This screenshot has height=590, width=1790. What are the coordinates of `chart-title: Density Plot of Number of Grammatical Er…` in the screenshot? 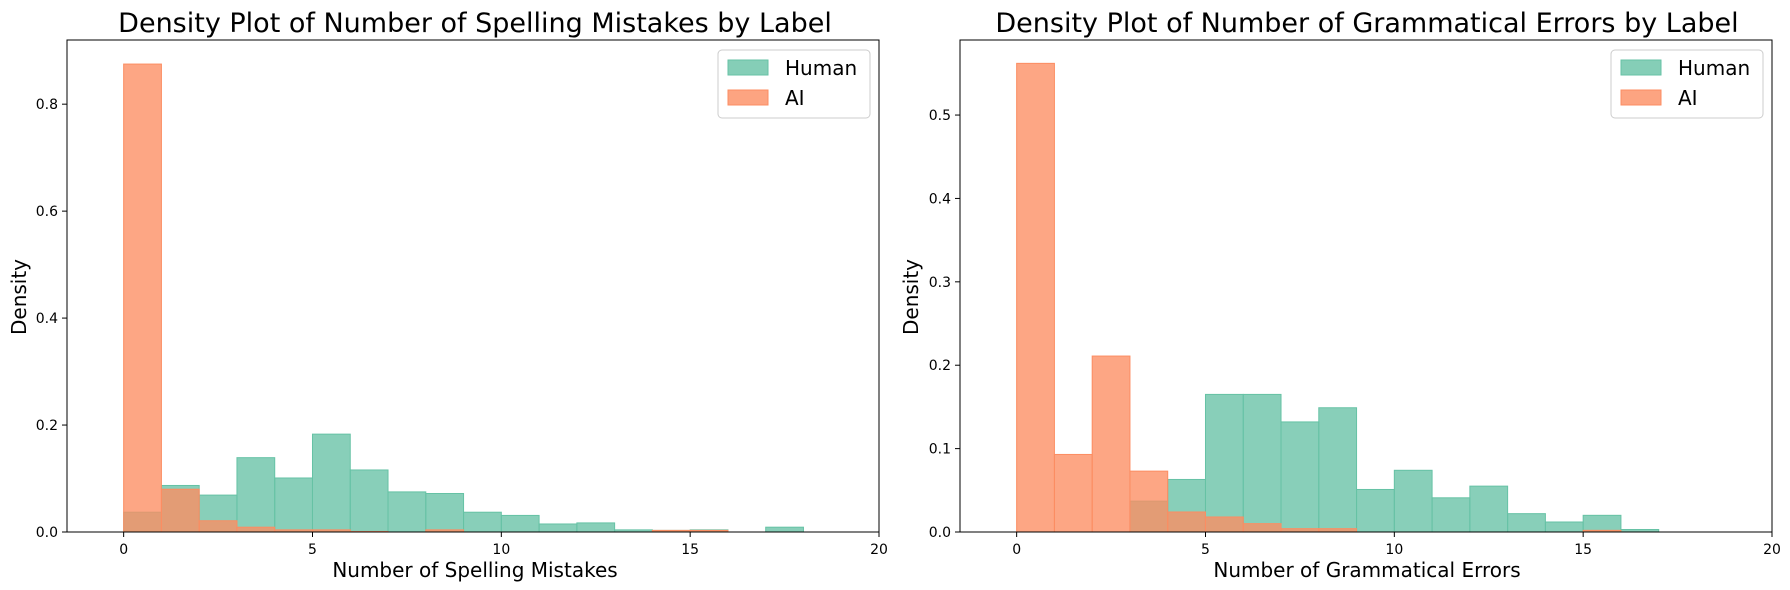 It's located at (1366, 23).